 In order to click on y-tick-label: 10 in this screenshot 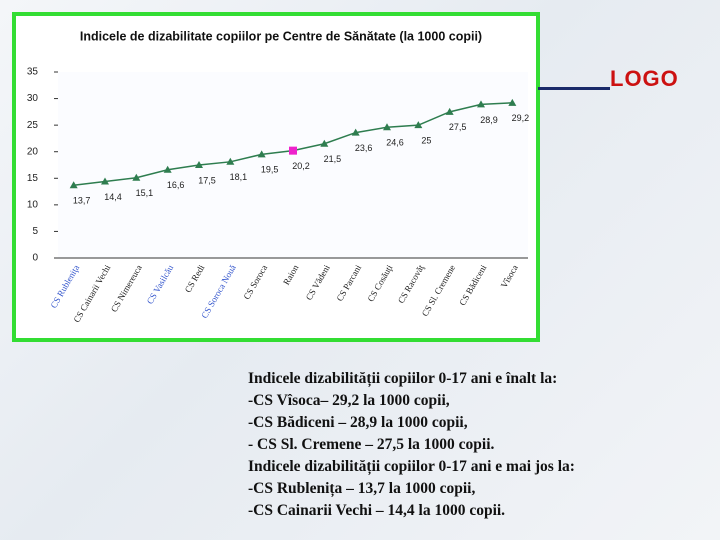, I will do `click(33, 204)`.